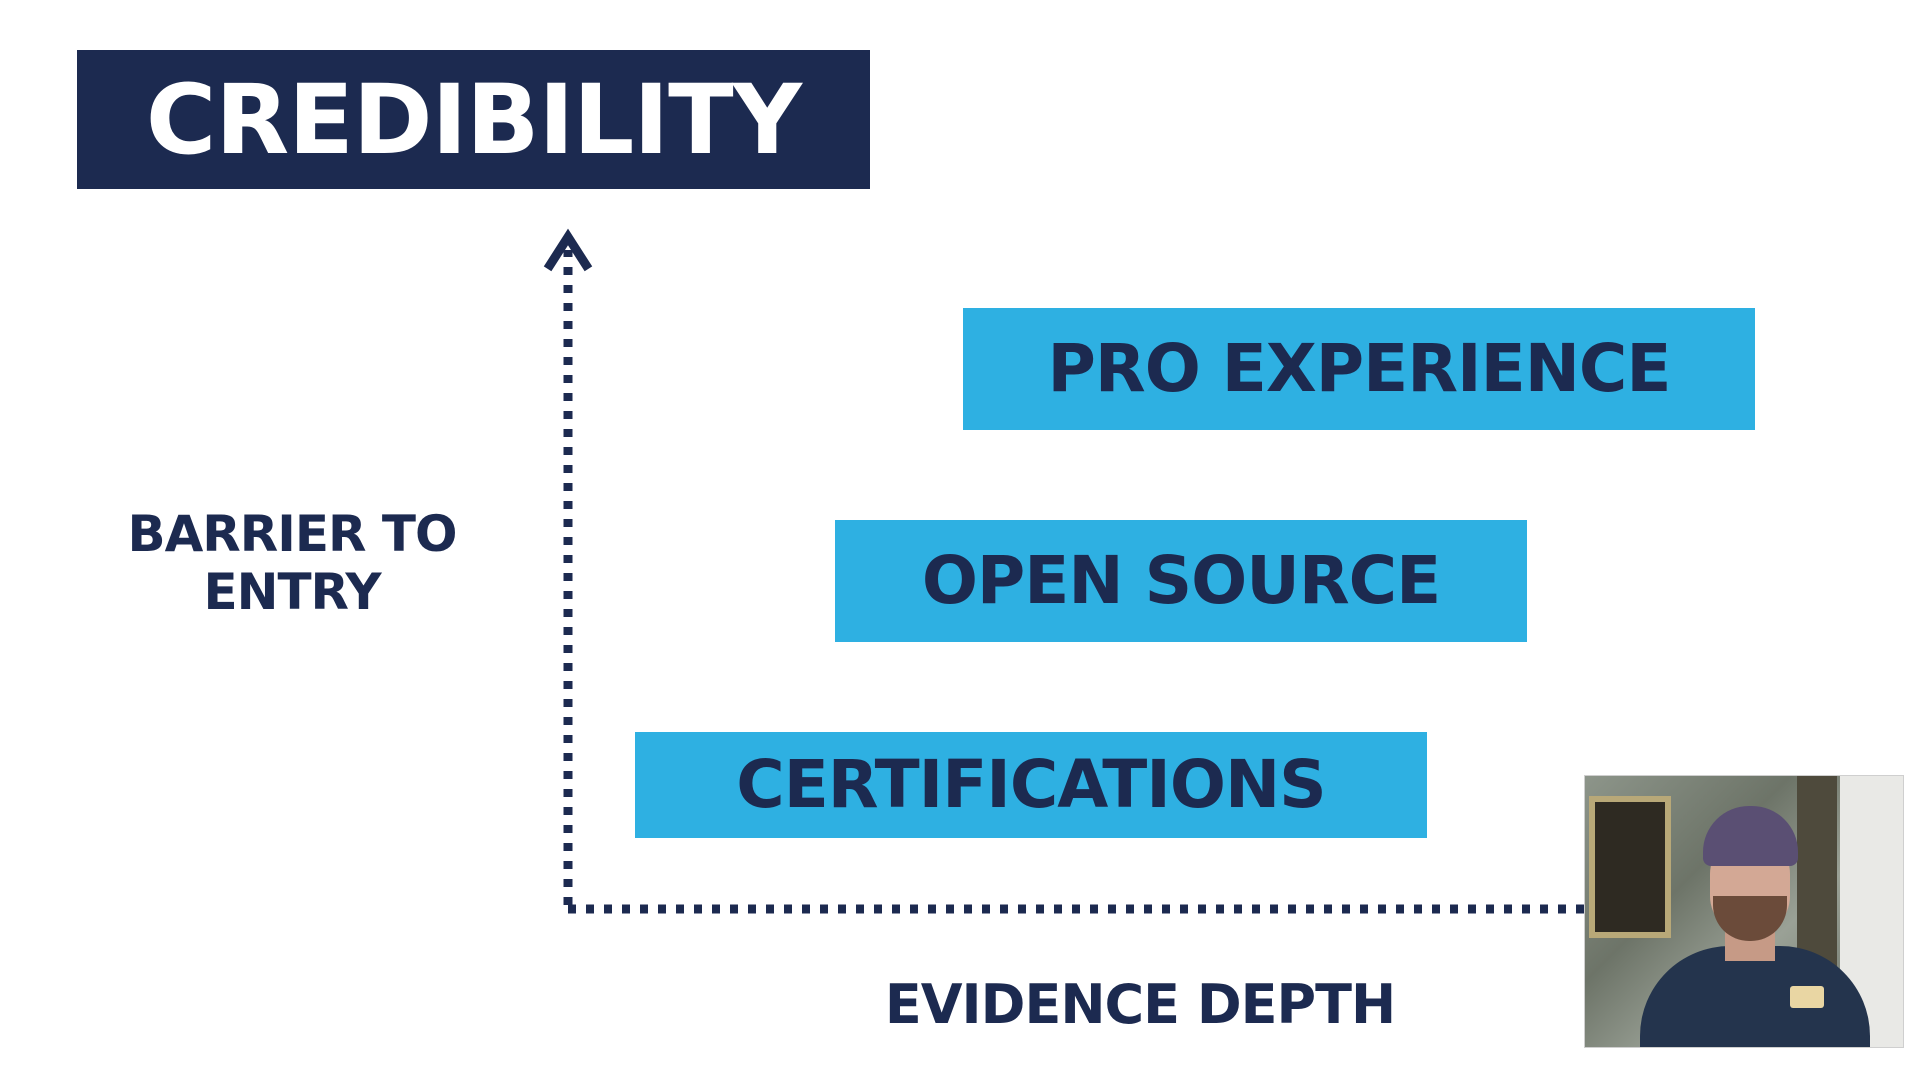 Image resolution: width=1920 pixels, height=1080 pixels. What do you see at coordinates (568, 250) in the screenshot?
I see `y-axis-arrow-icon` at bounding box center [568, 250].